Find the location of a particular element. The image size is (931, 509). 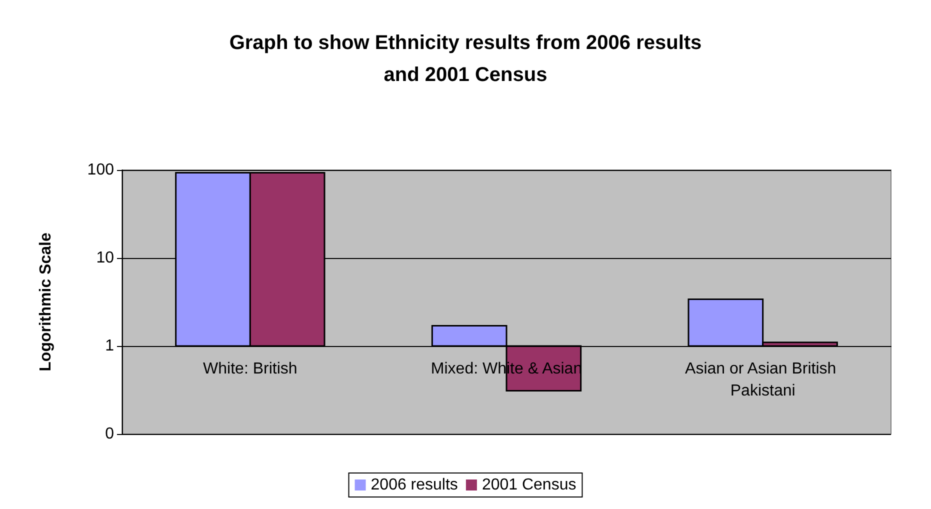

legend-label: 2006 results is located at coordinates (414, 485).